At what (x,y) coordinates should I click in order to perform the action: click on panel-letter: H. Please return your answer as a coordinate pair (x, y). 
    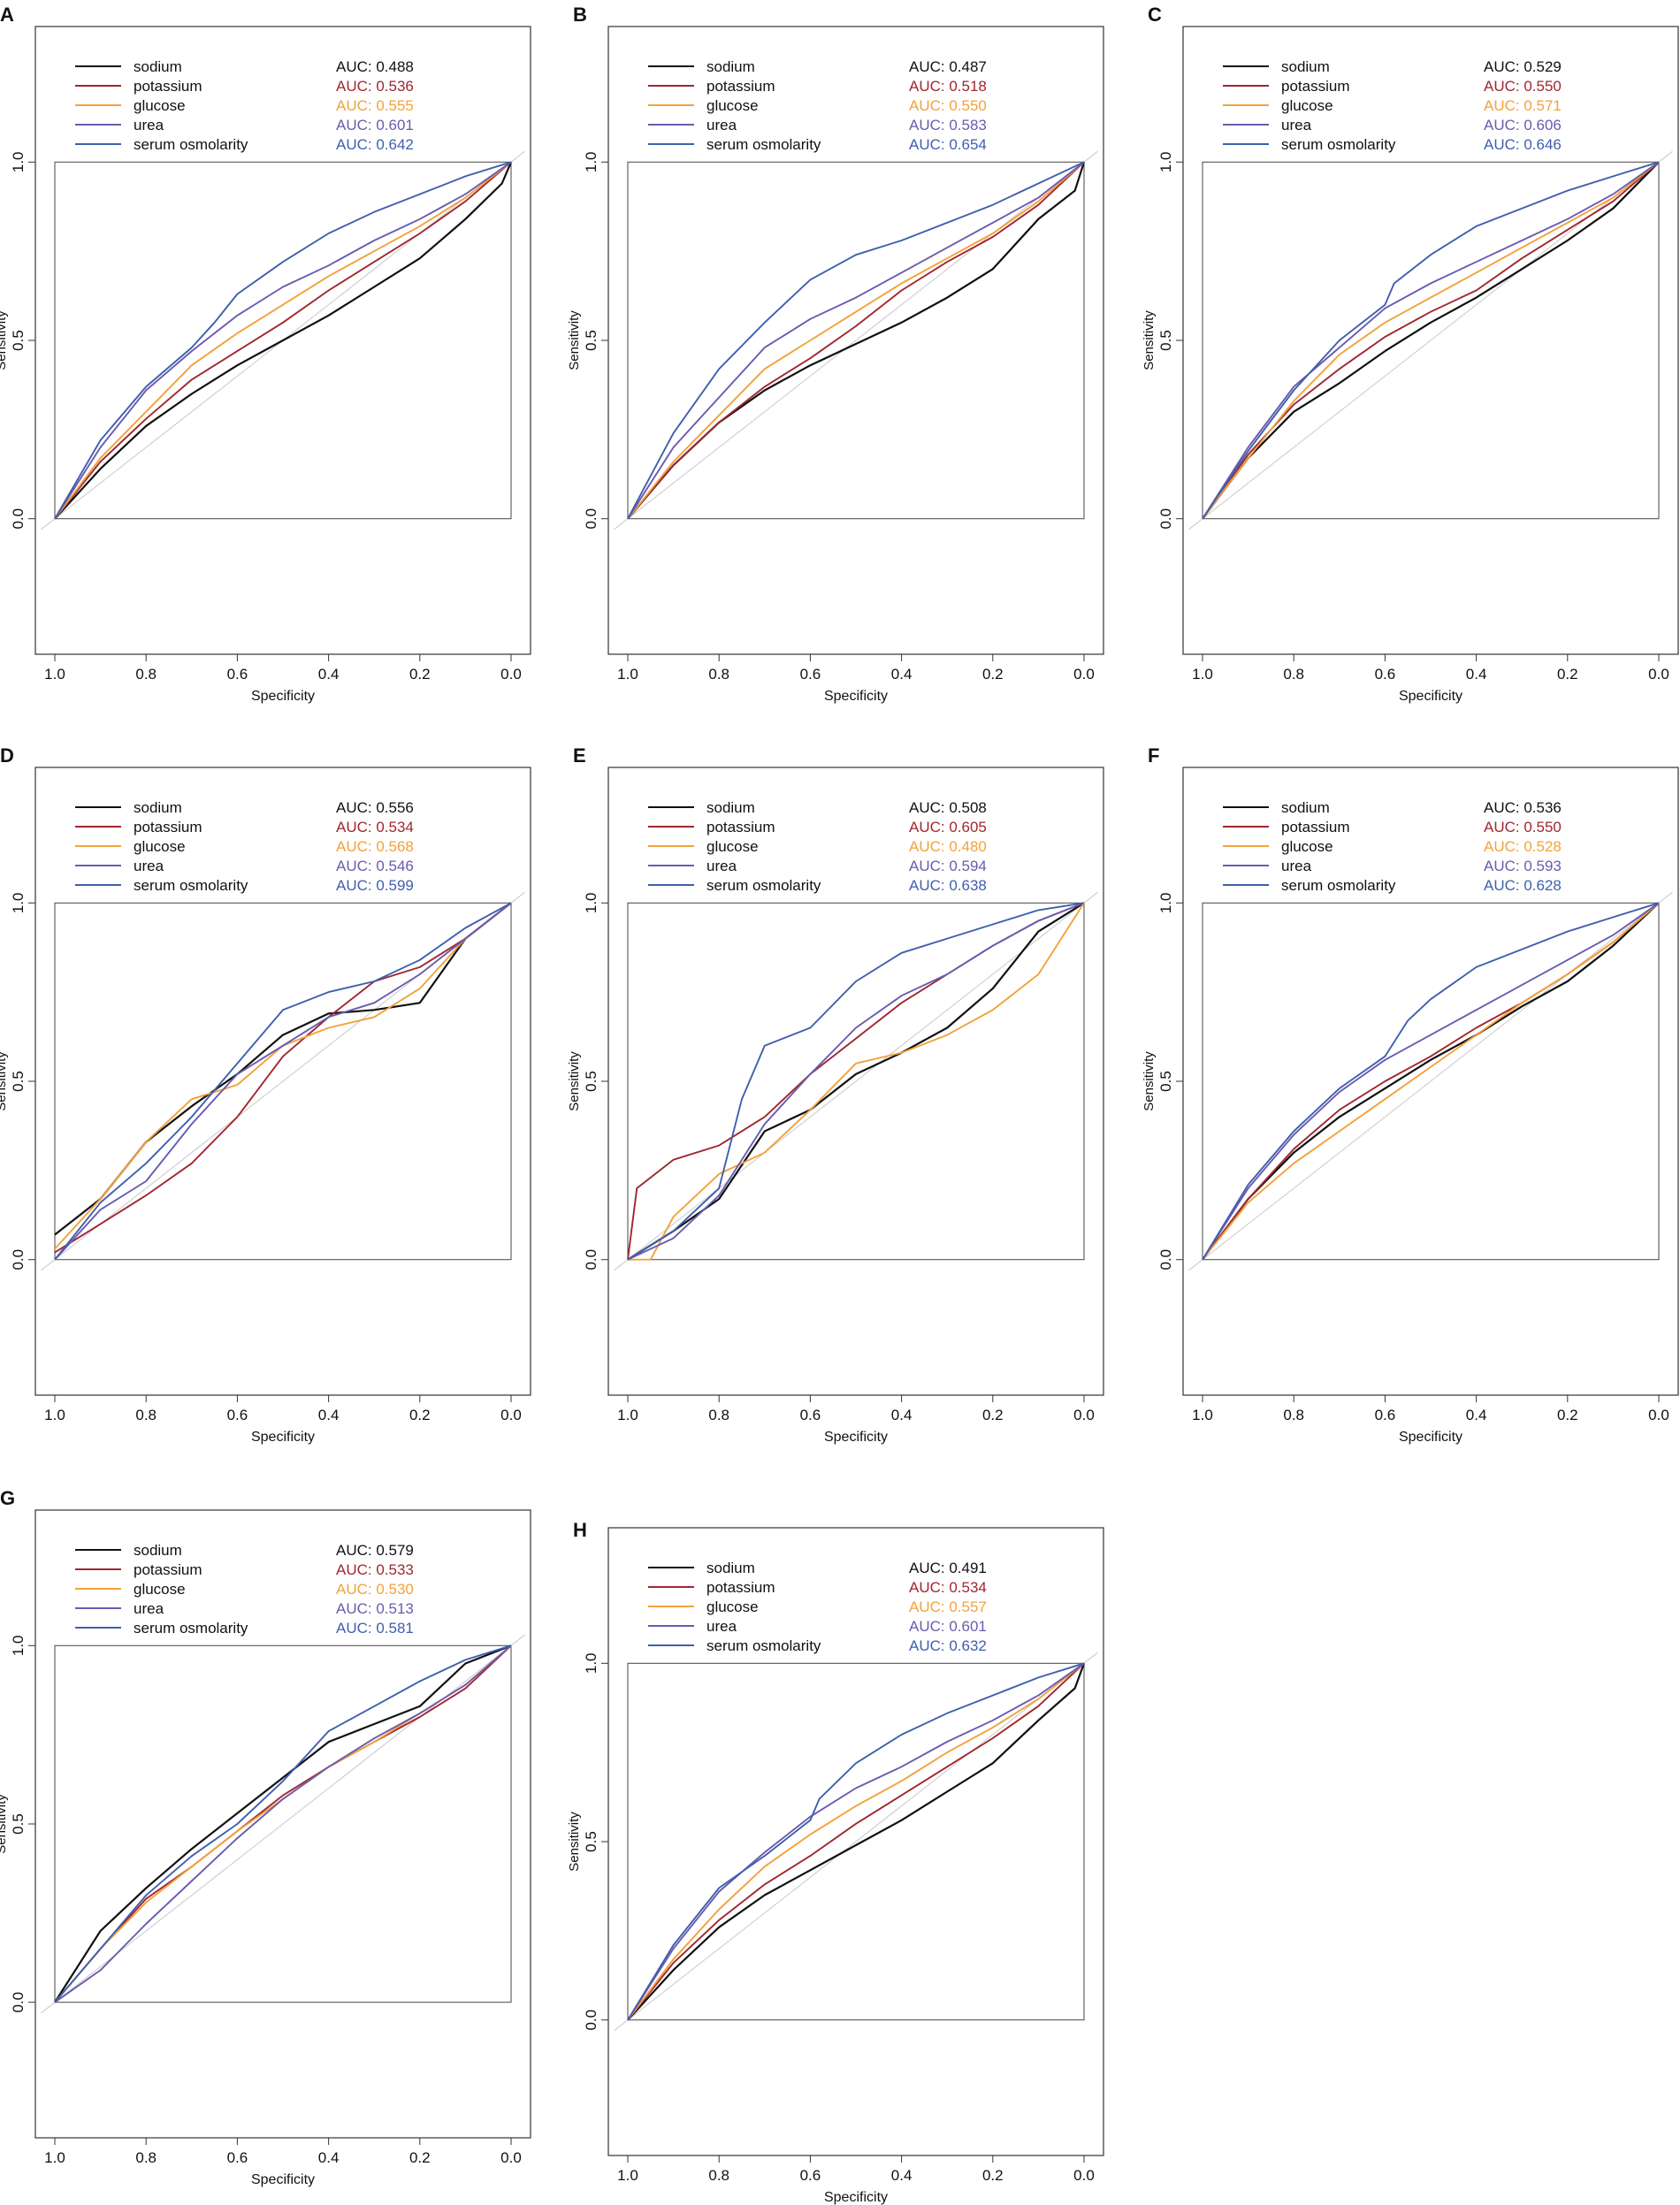
    Looking at the image, I should click on (580, 1530).